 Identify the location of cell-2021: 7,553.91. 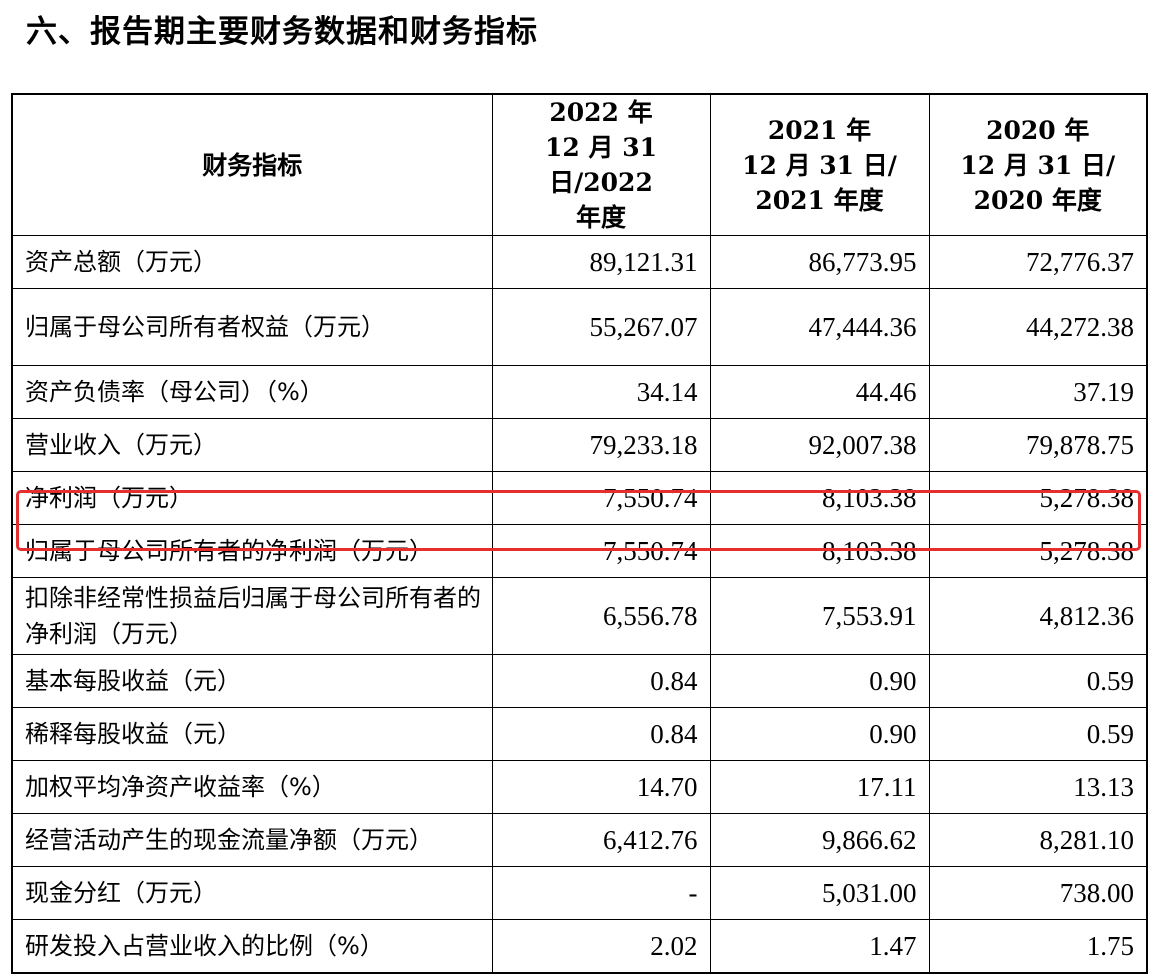
(819, 616).